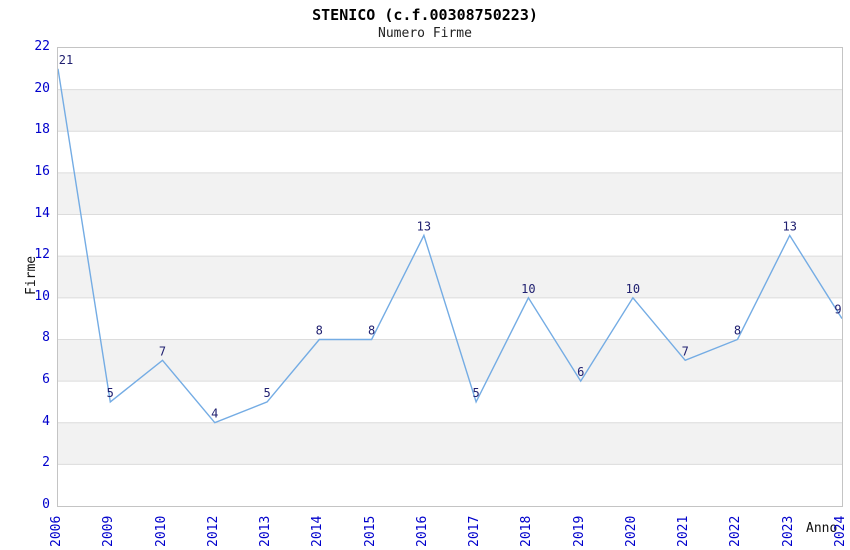  What do you see at coordinates (42, 88) in the screenshot?
I see `y-tick-label: 20` at bounding box center [42, 88].